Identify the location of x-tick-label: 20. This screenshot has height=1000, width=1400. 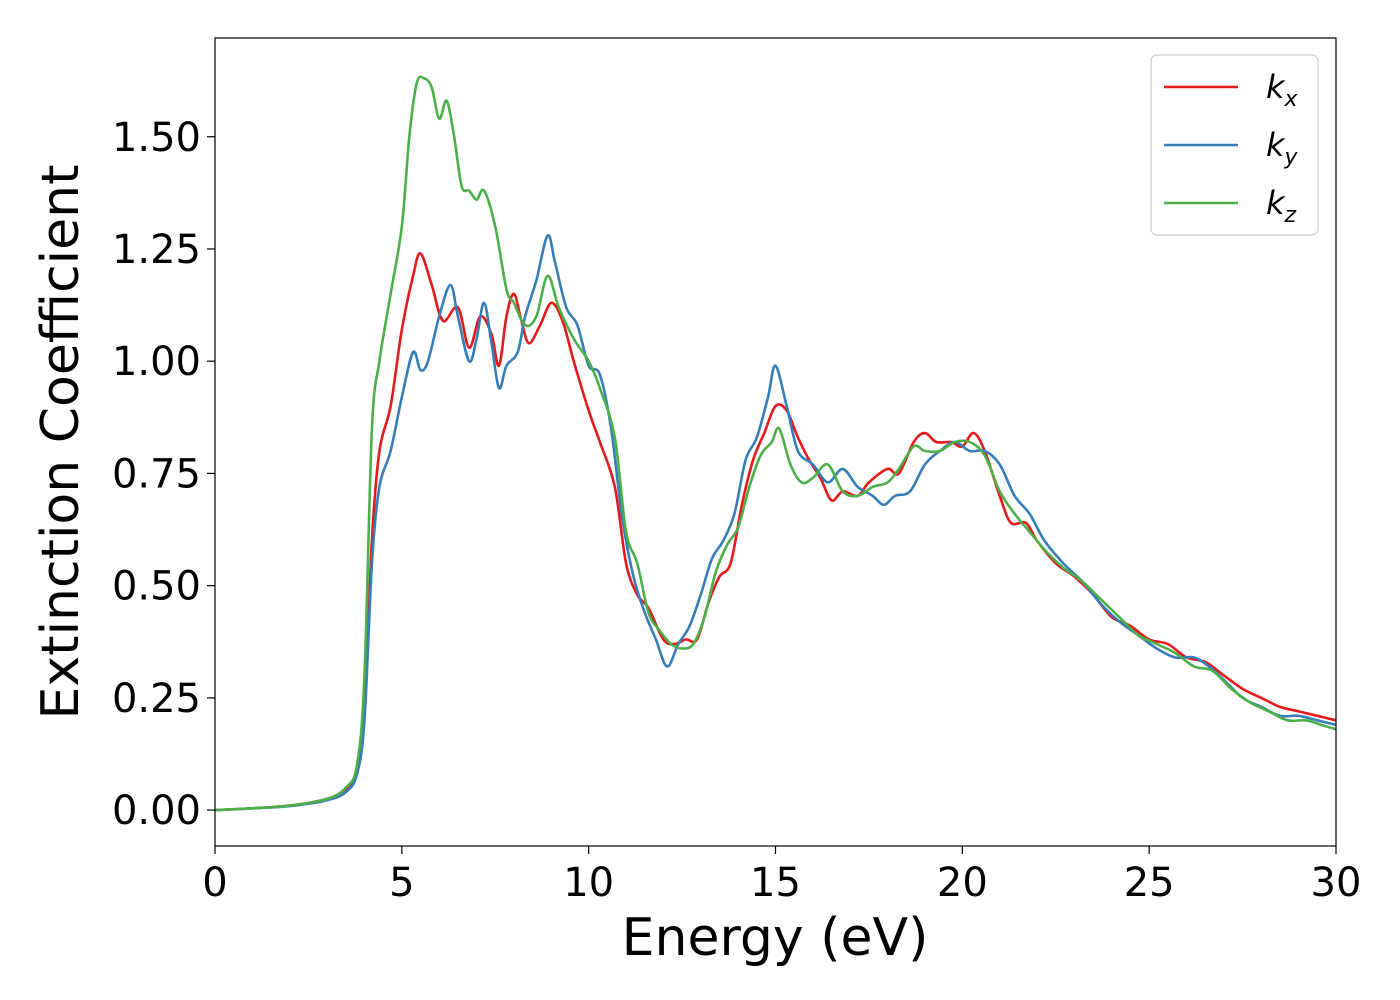
(962, 883).